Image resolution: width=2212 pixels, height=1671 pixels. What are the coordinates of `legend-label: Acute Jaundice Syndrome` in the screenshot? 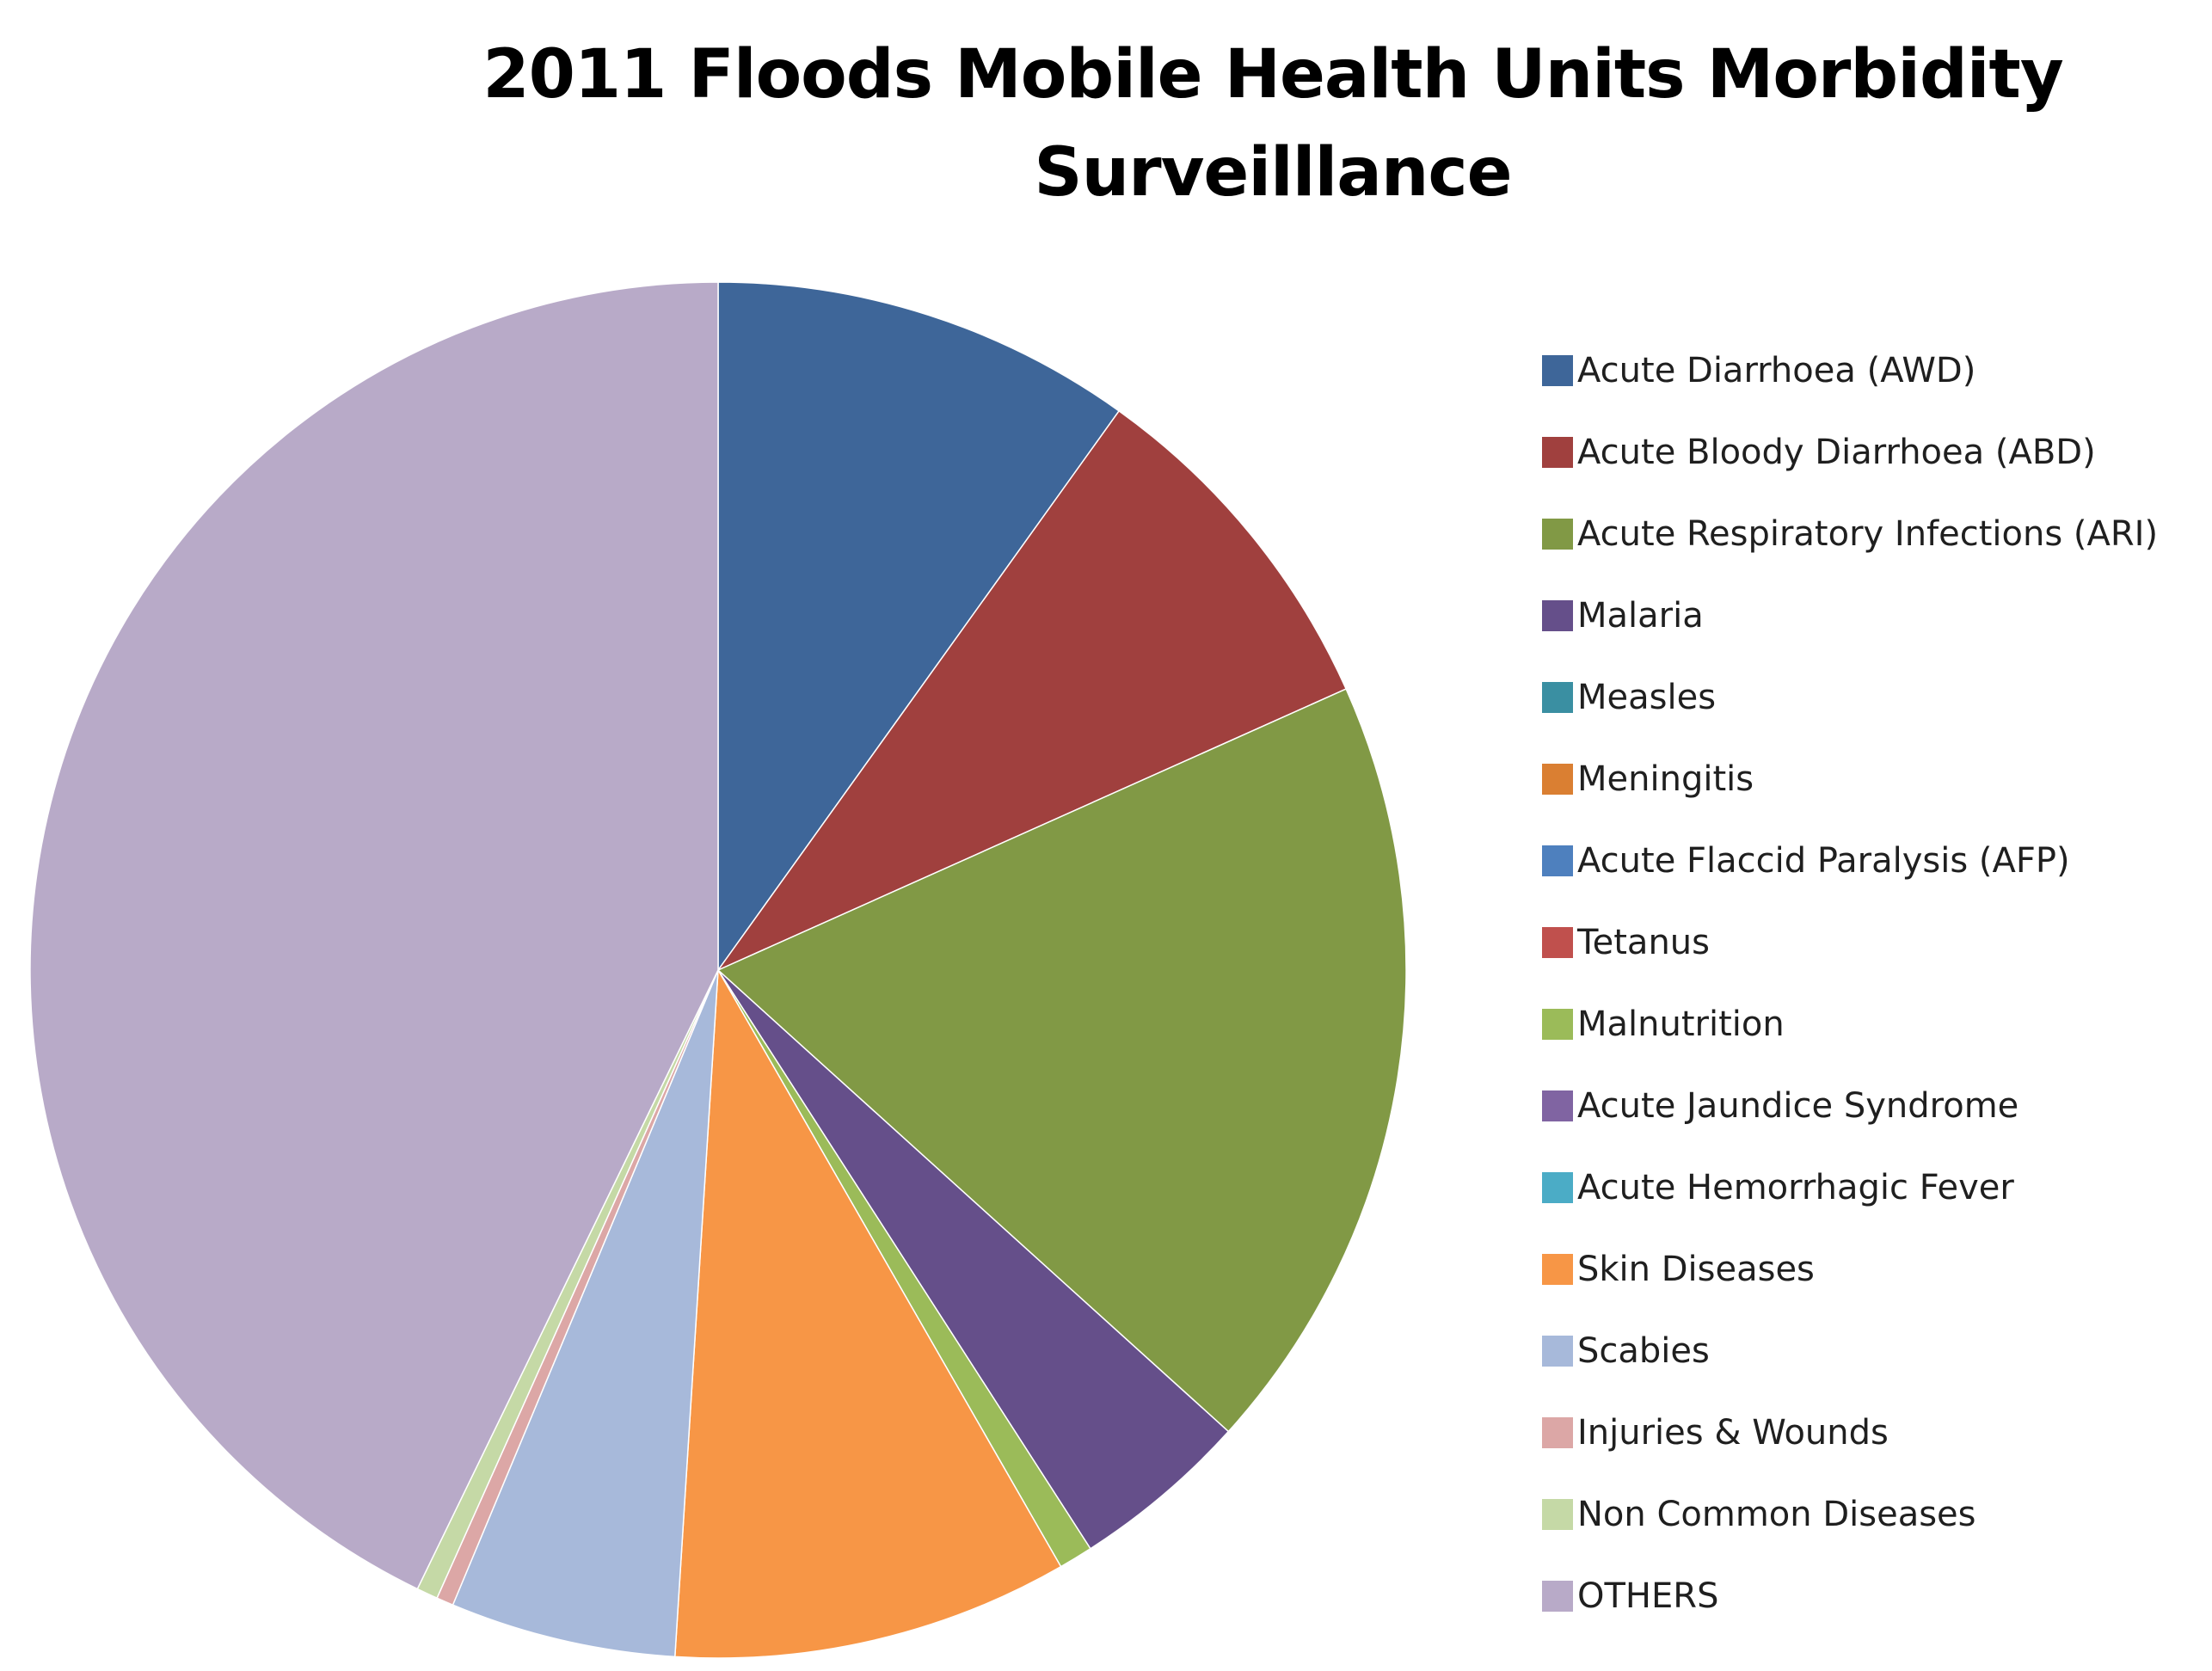 It's located at (1798, 1105).